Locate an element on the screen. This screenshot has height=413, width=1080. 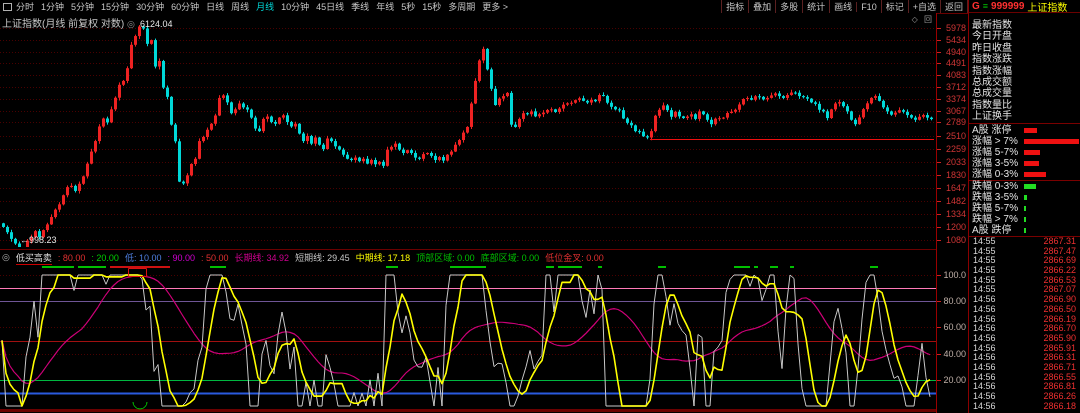
toolbar-button-F10: F10 is located at coordinates (868, 6).